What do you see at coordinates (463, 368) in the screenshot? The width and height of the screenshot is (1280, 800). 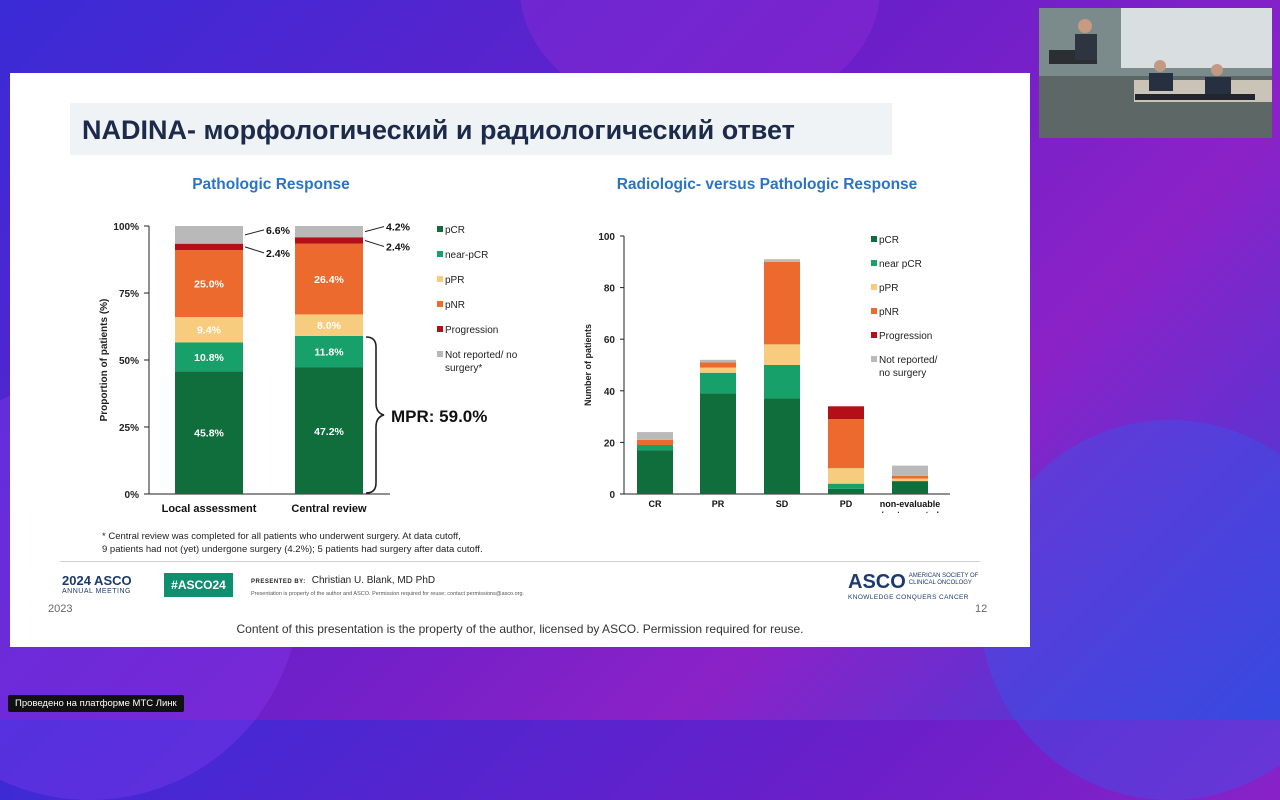 I see `chart1-legend-label: surgery*` at bounding box center [463, 368].